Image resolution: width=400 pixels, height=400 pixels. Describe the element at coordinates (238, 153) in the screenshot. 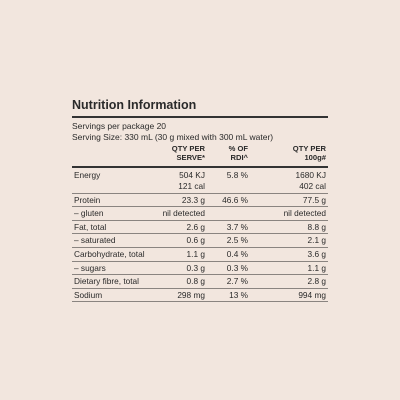

I see `column-header: % OF RDI^` at that location.